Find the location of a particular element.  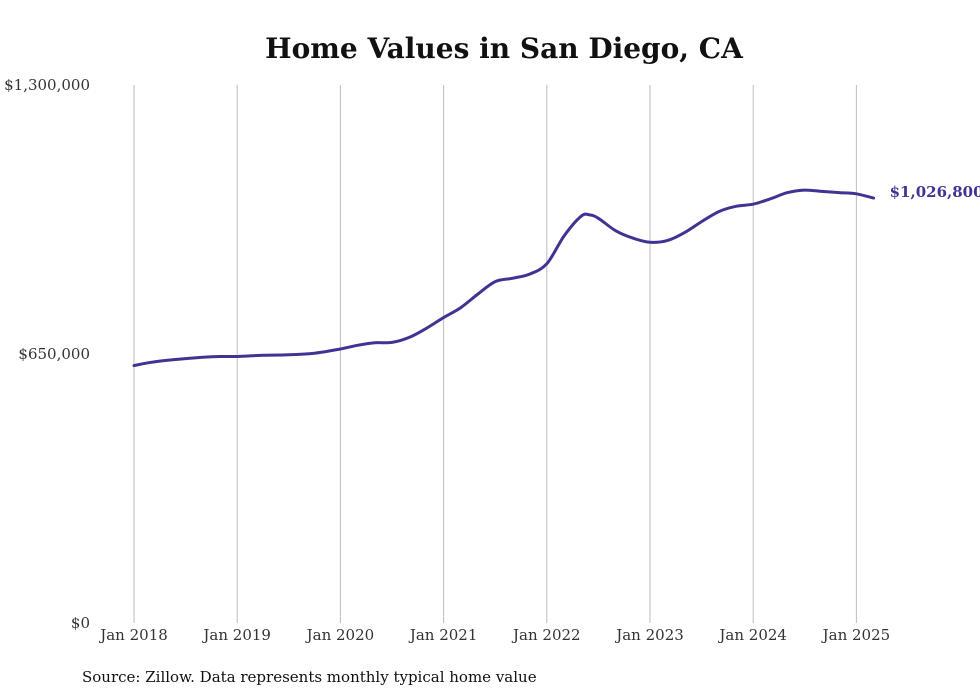

y-axis-ticks: $0 $650,000 $1,300,000 is located at coordinates (47, 354).